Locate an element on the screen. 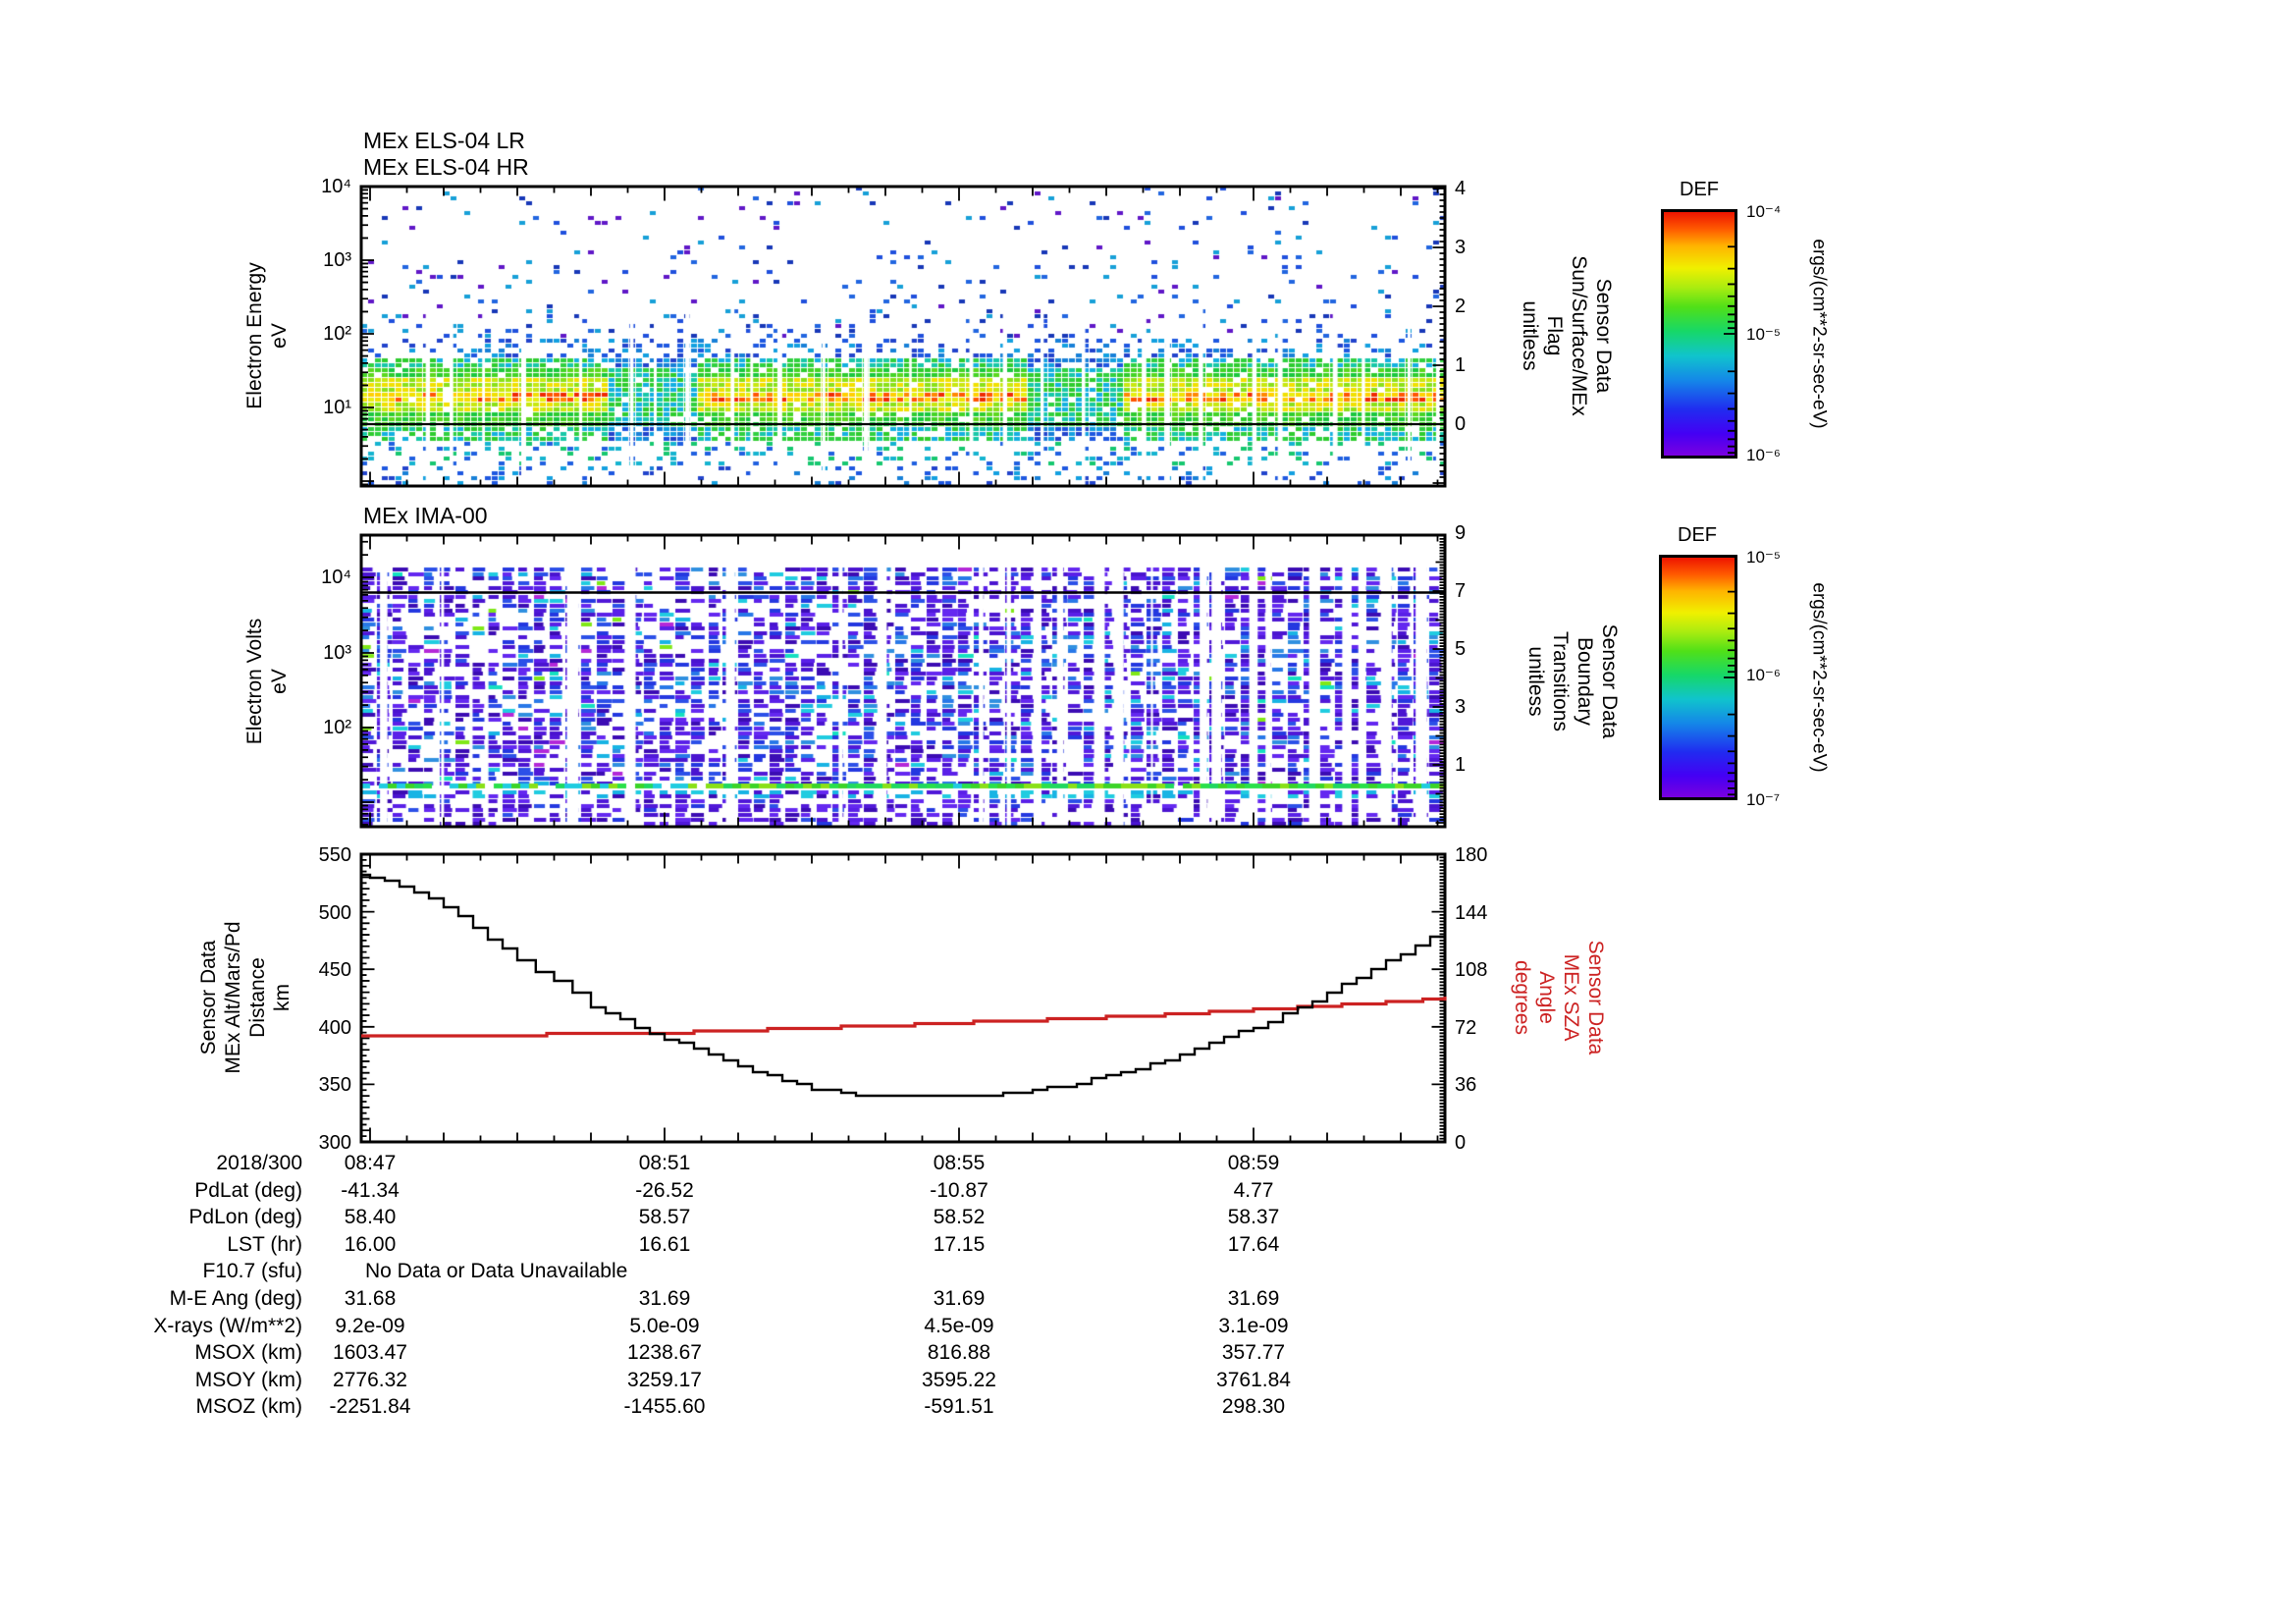 Image resolution: width=2296 pixels, height=1623 pixels. alt-ytick: 350 is located at coordinates (334, 1085).